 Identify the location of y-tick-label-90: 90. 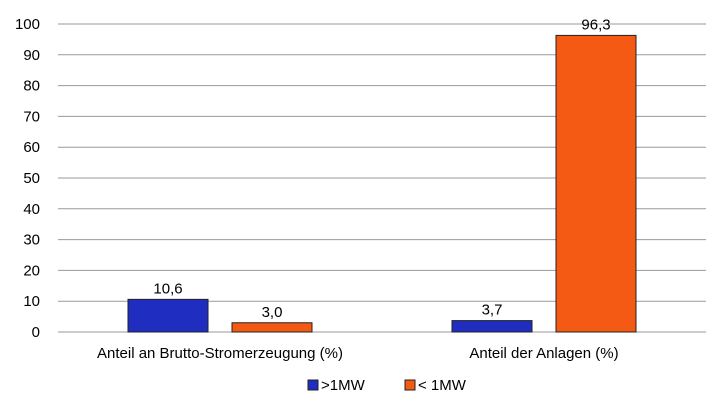
(31, 55).